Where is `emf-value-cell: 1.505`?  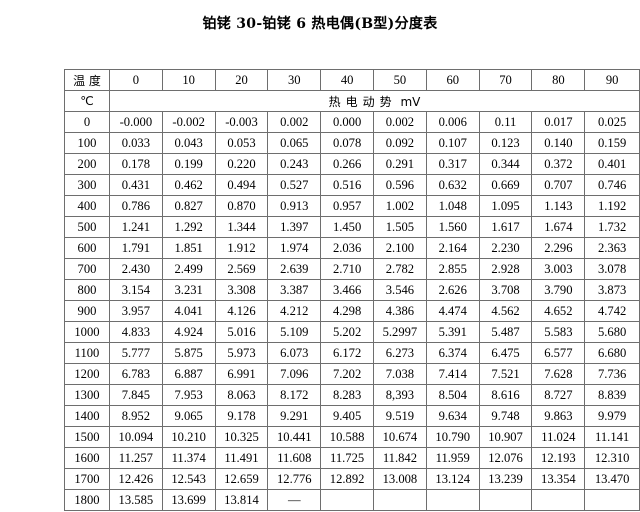
emf-value-cell: 1.505 is located at coordinates (400, 227).